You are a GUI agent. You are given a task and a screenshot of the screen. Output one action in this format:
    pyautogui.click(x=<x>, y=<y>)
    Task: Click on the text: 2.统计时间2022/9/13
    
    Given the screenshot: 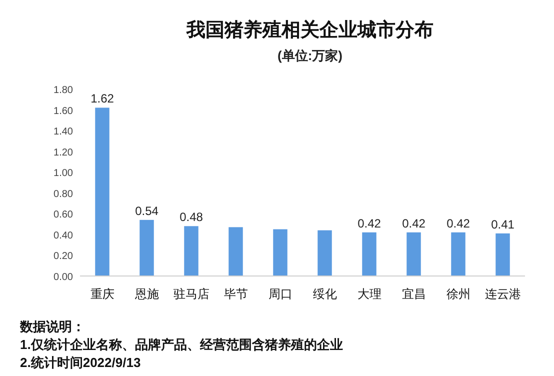 What is the action you would take?
    pyautogui.click(x=80, y=362)
    